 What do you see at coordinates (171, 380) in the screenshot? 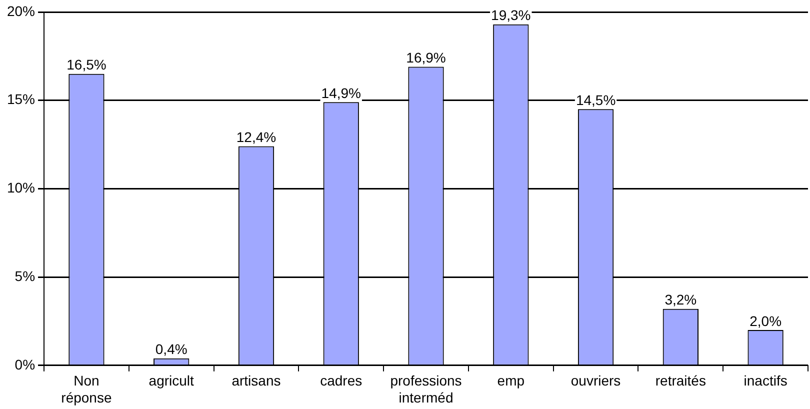
I see `x-tick-label: agricult` at bounding box center [171, 380].